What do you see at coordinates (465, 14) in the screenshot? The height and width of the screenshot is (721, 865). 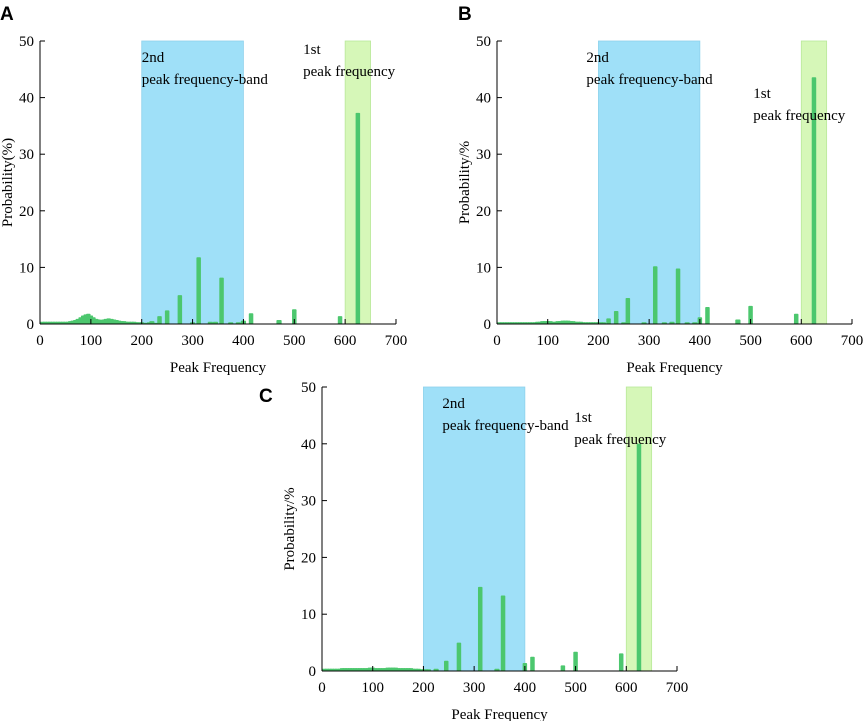 I see `panel-letter: B` at bounding box center [465, 14].